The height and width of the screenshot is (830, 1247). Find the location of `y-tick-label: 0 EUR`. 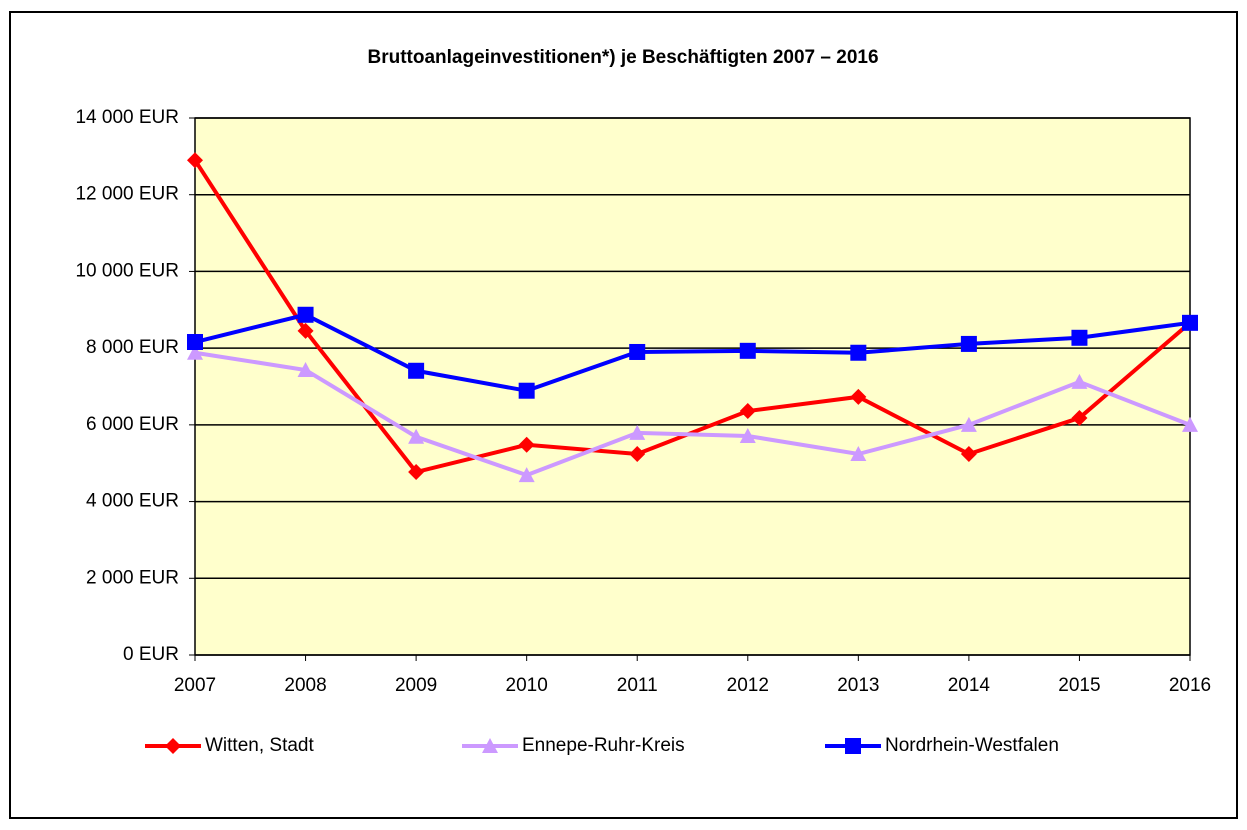

y-tick-label: 0 EUR is located at coordinates (151, 654).